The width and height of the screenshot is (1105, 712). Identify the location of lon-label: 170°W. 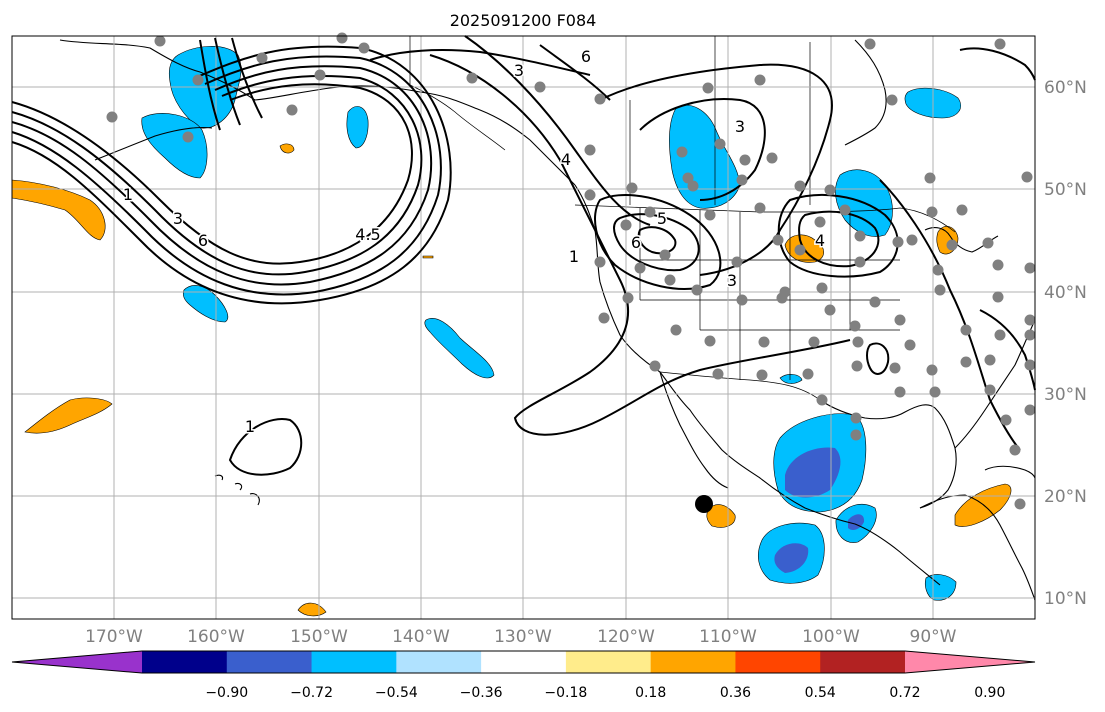
(114, 637).